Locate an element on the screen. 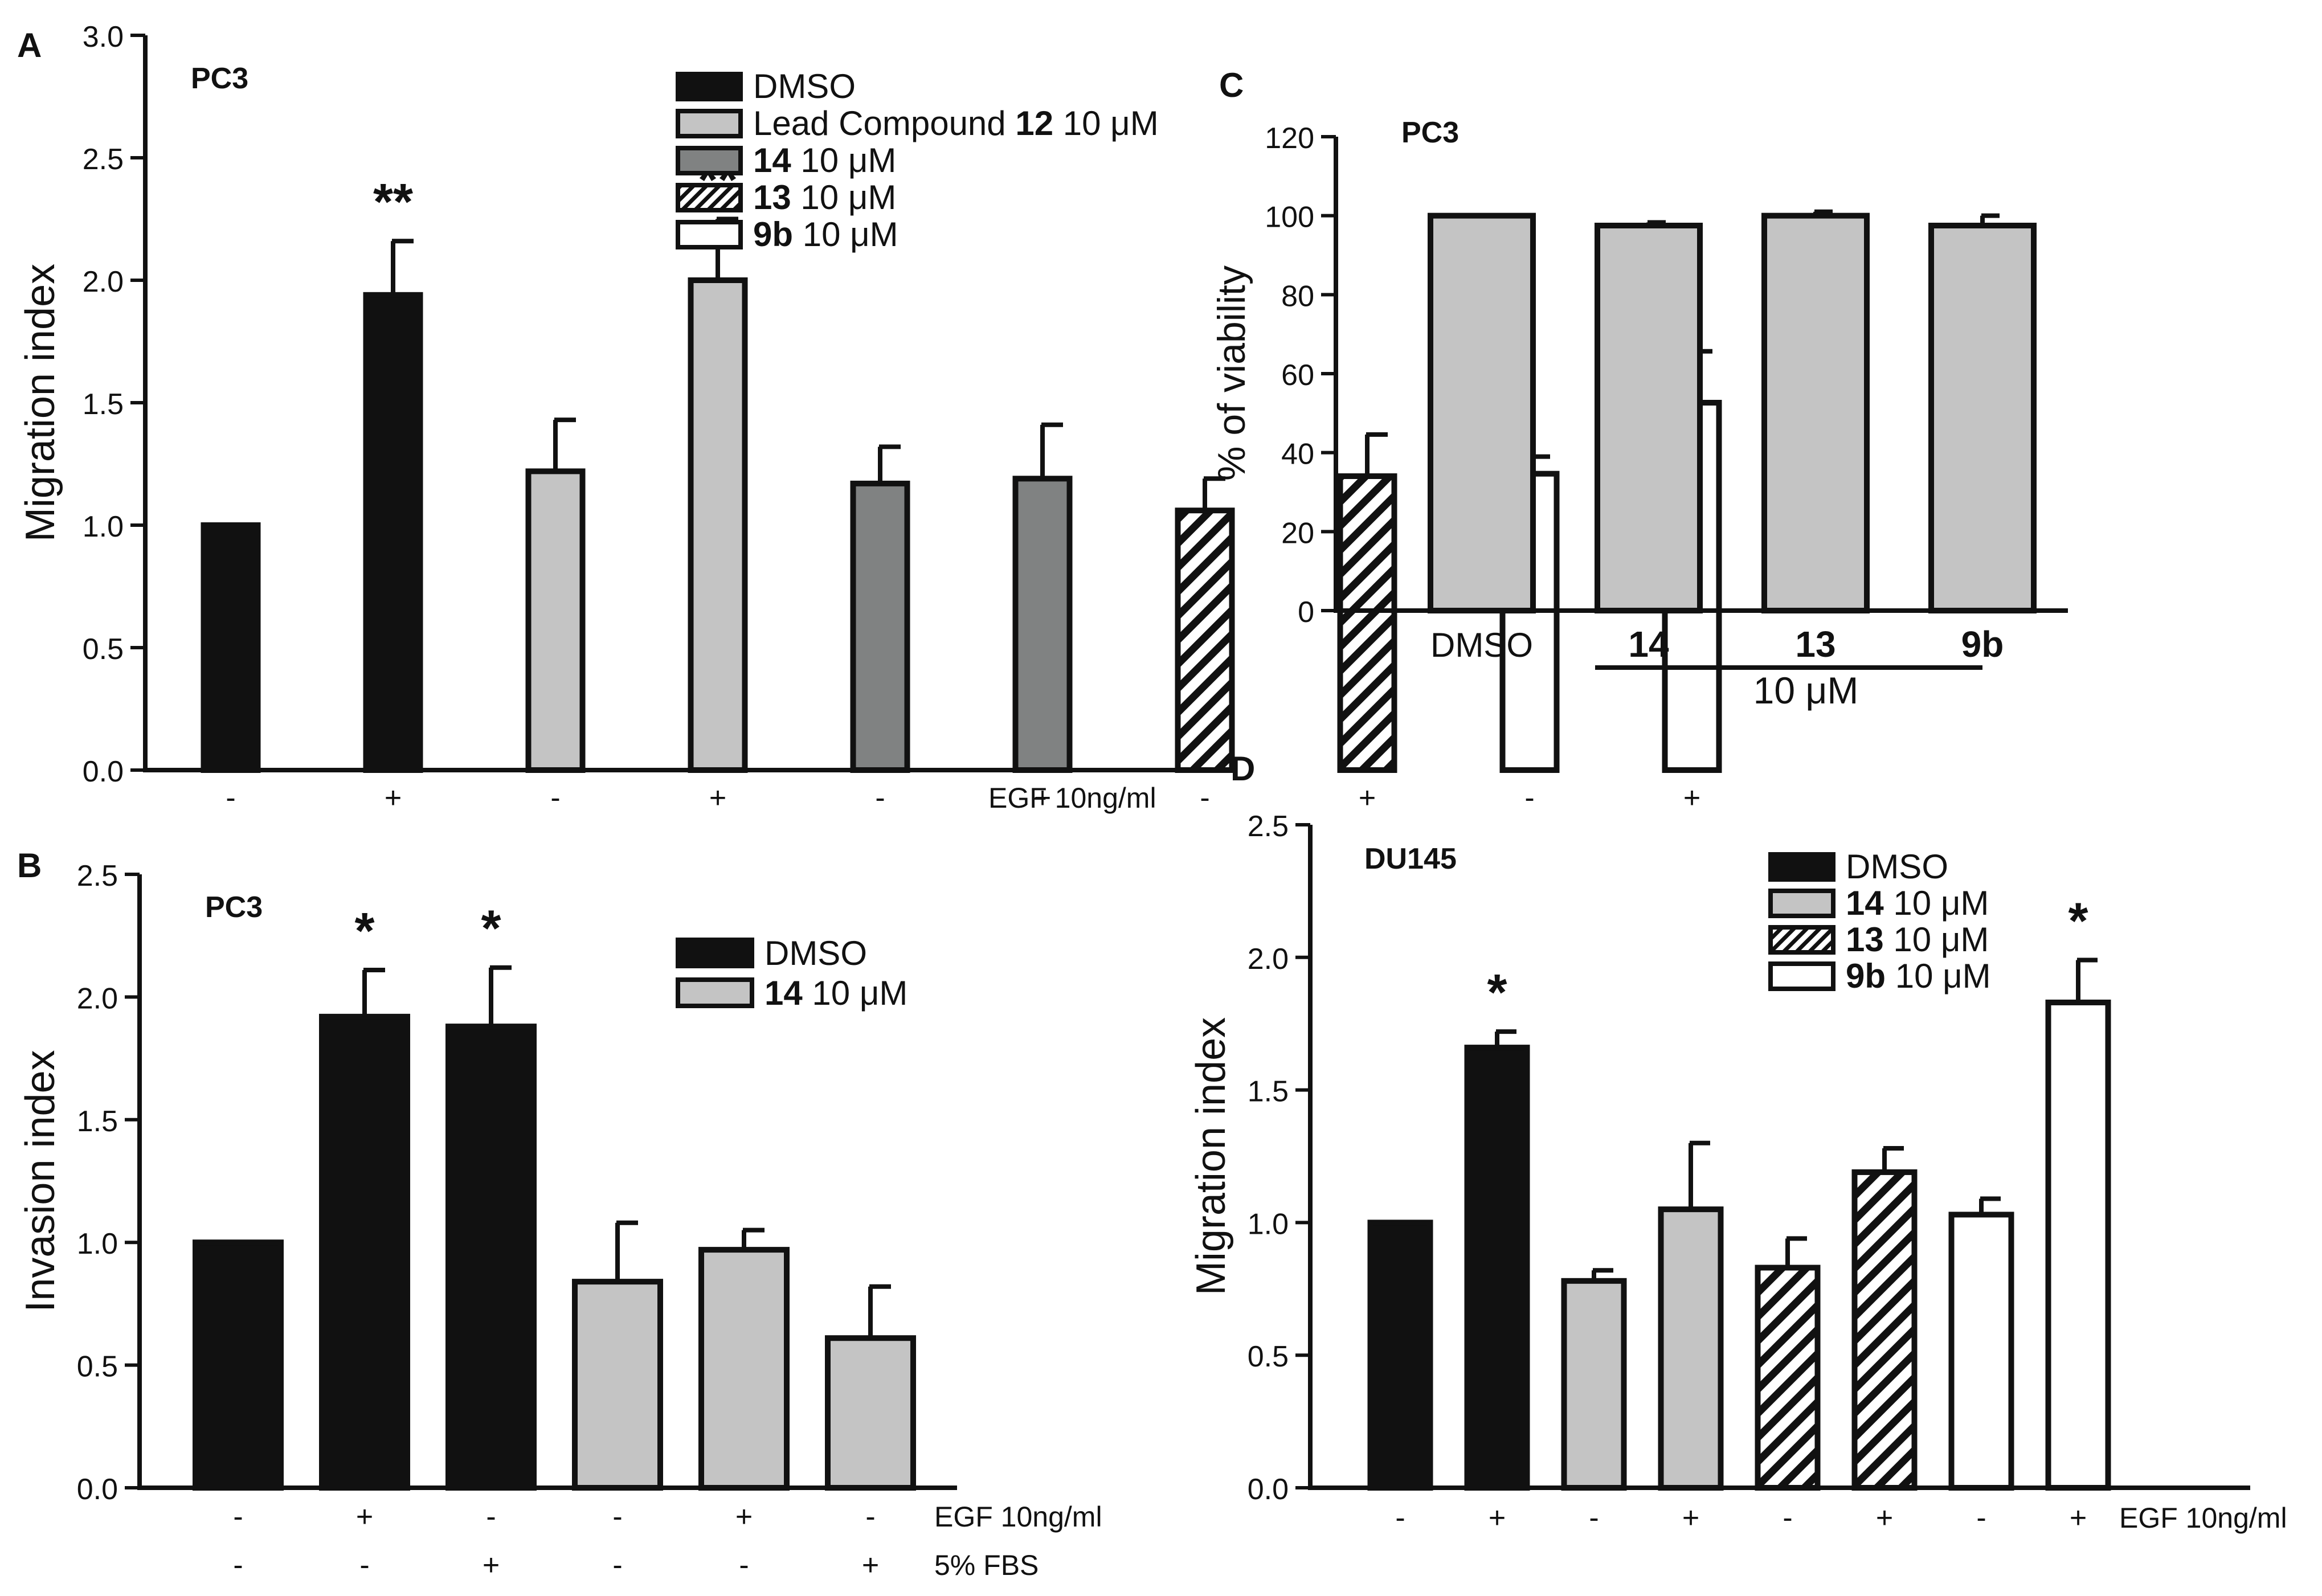  legend-label: Lead Compound 12 10 μM is located at coordinates (956, 123).